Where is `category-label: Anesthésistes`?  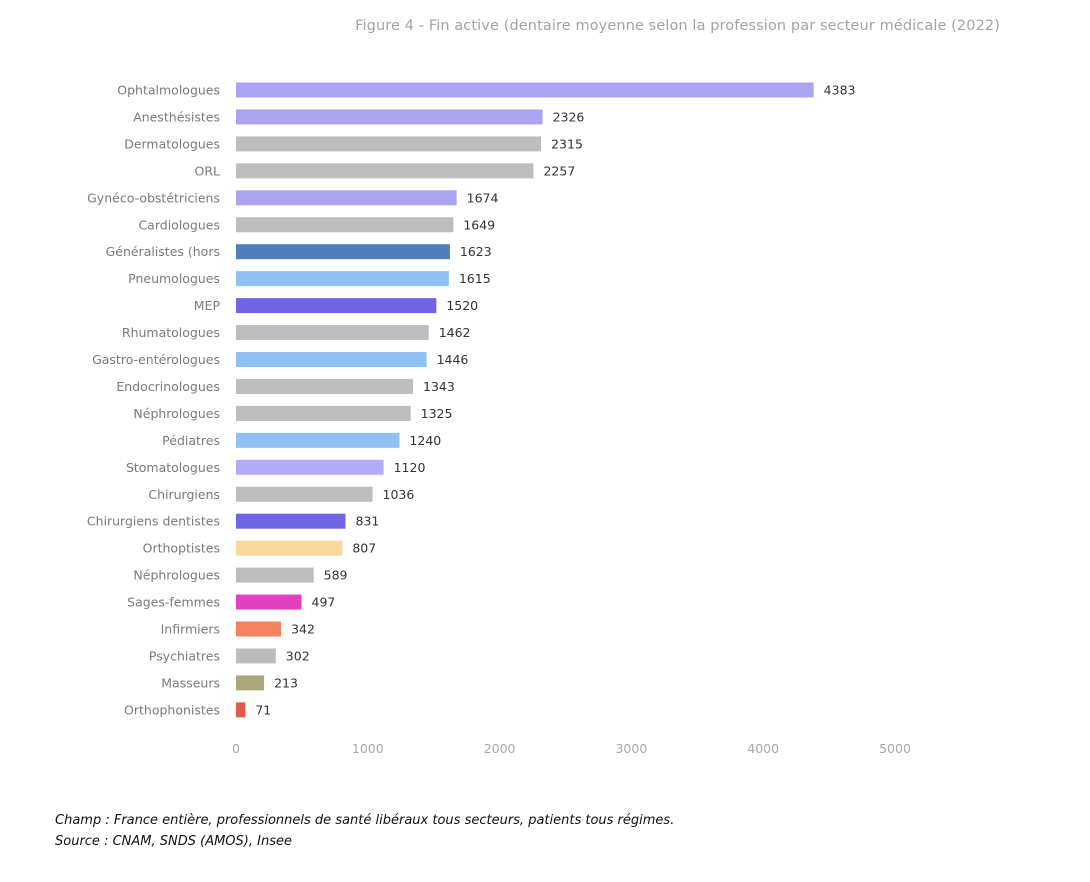 category-label: Anesthésistes is located at coordinates (176, 116).